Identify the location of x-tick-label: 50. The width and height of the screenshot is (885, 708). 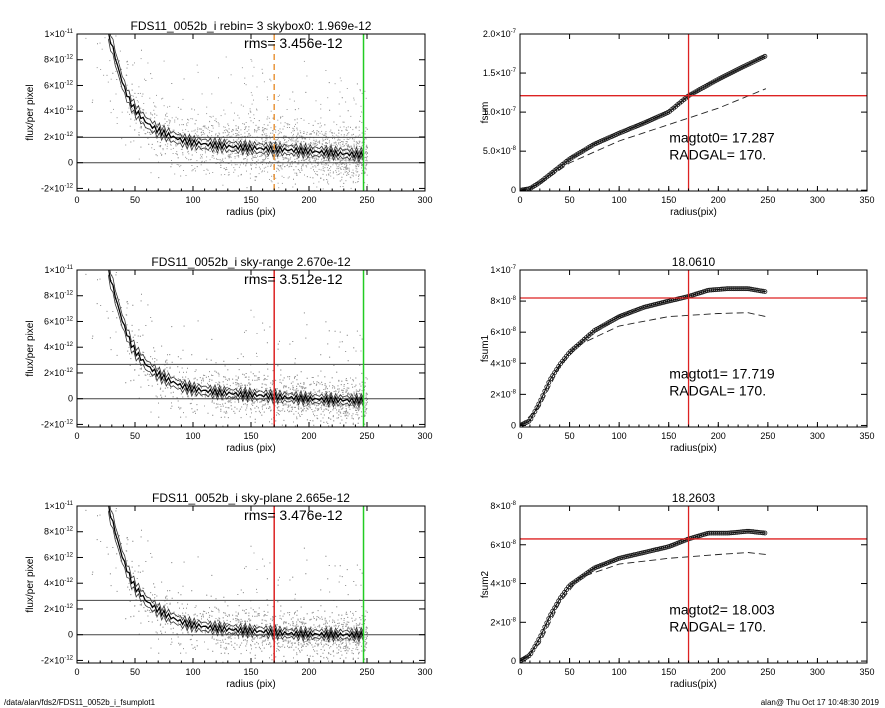
(135, 200).